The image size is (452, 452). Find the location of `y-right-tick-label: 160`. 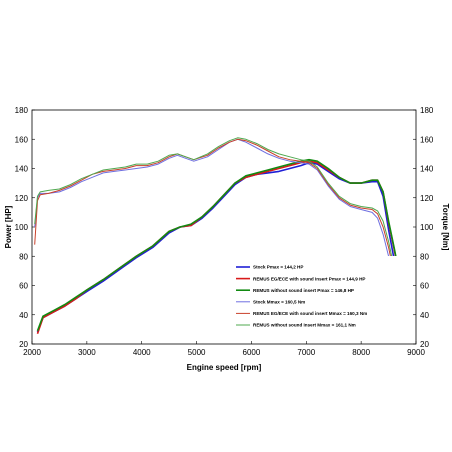

y-right-tick-label: 160 is located at coordinates (427, 139).